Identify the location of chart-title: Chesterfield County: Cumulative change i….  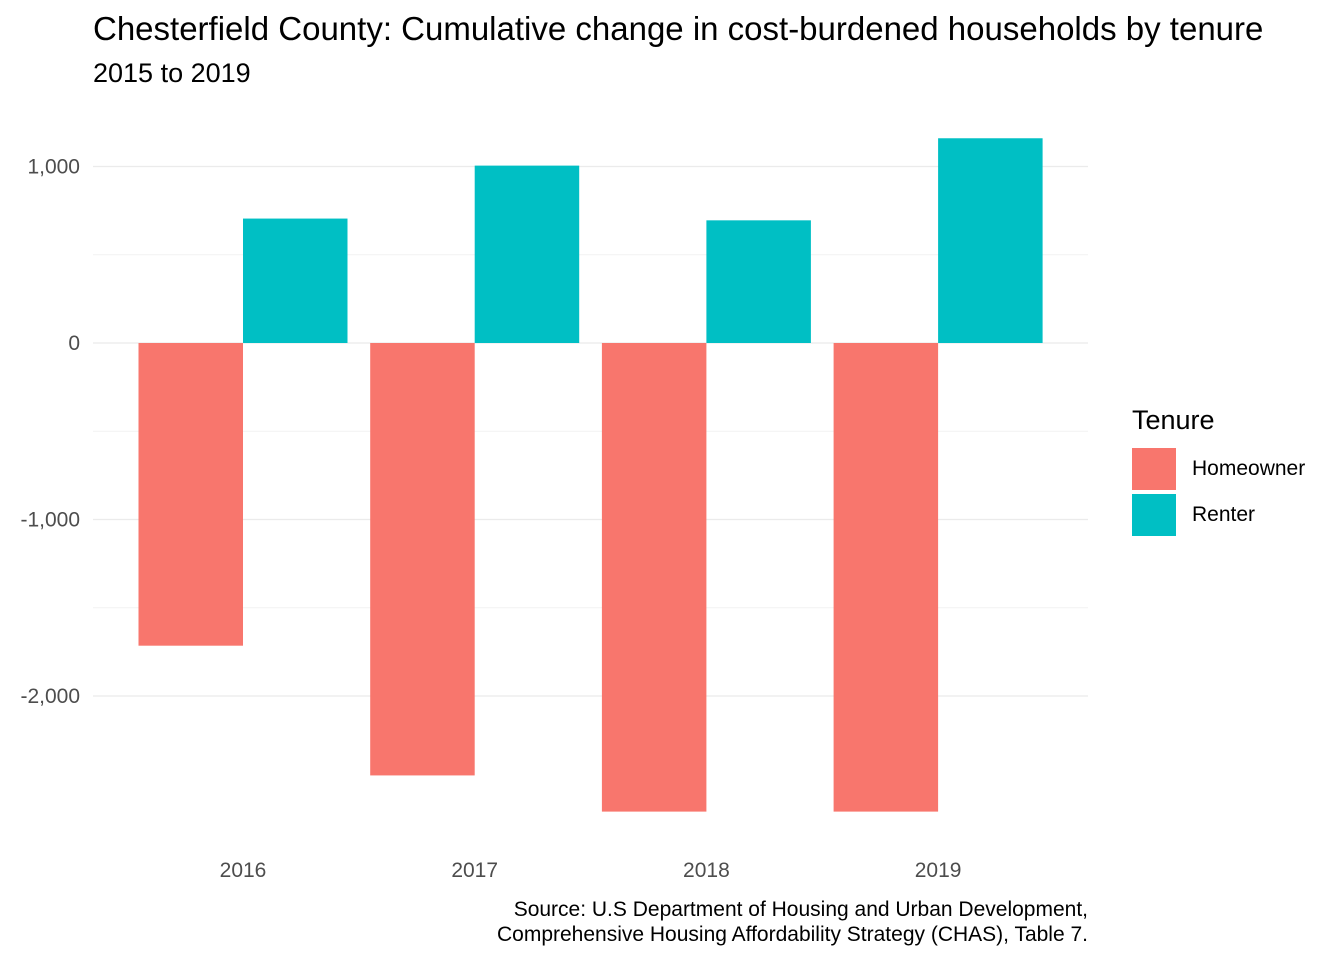
(678, 28).